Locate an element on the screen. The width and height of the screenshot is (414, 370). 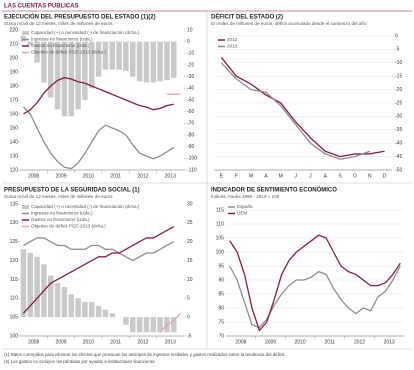
y2-tick-label: 10 is located at coordinates (190, 280).